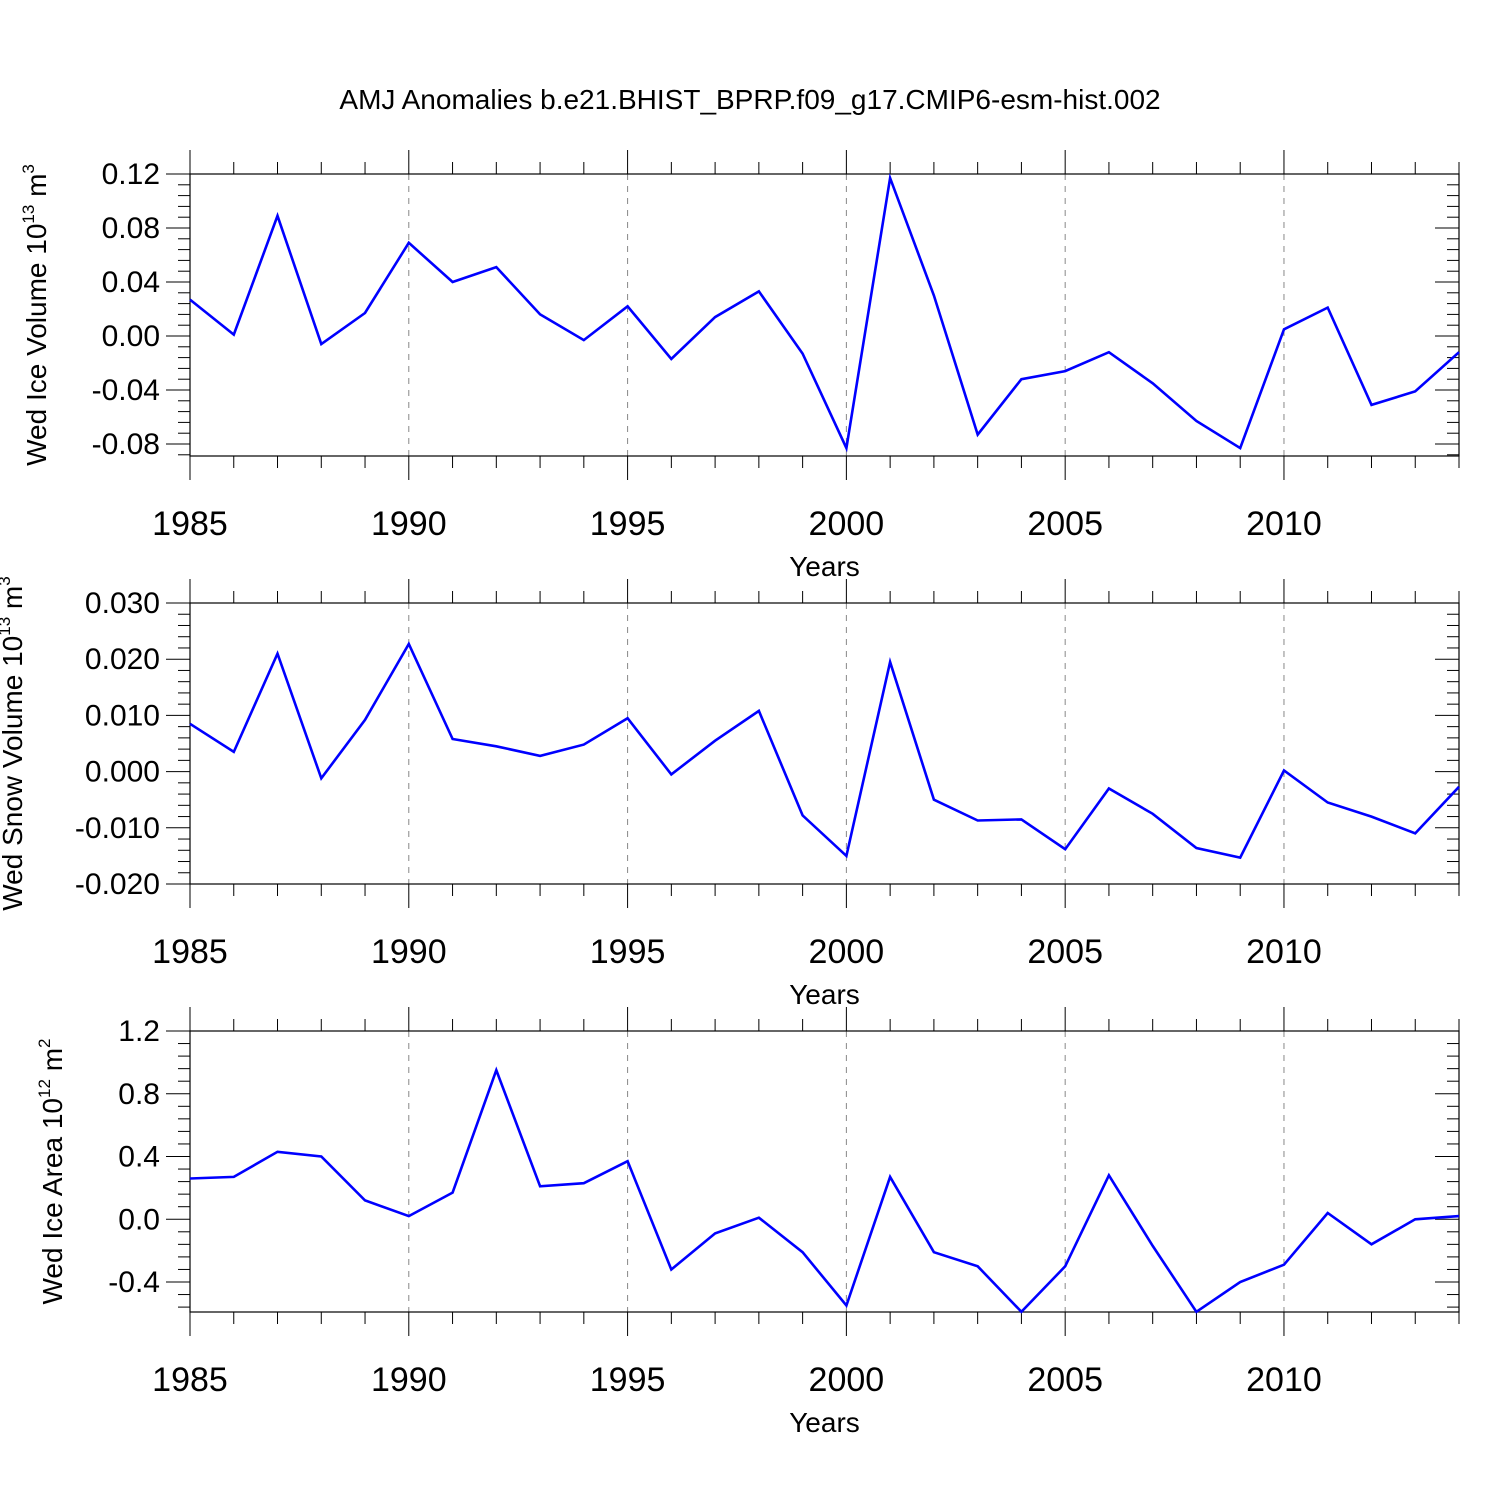 The image size is (1500, 1500). What do you see at coordinates (131, 174) in the screenshot?
I see `y-tick-label: 0.12` at bounding box center [131, 174].